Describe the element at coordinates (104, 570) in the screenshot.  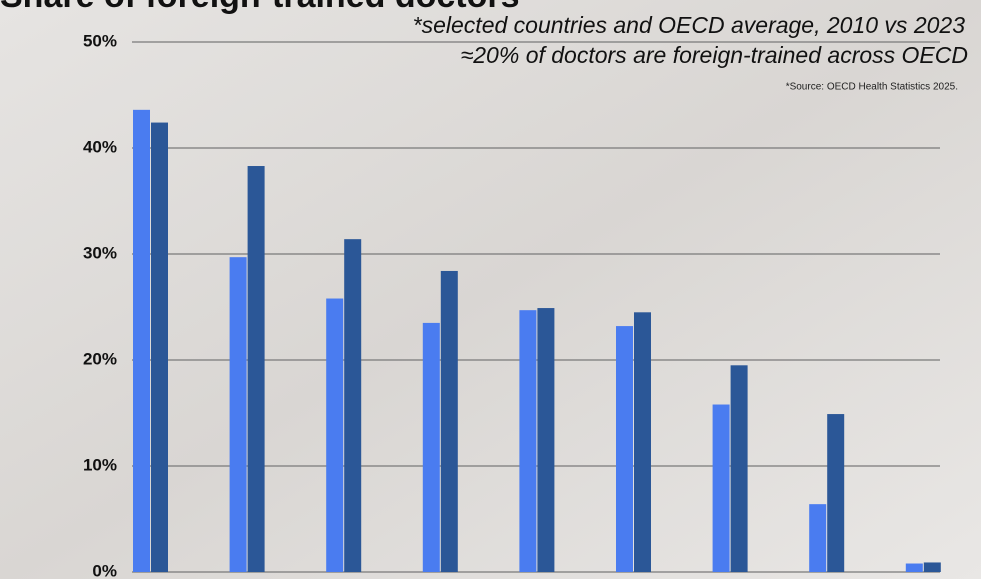
I see `y-tick-label: 0%` at that location.